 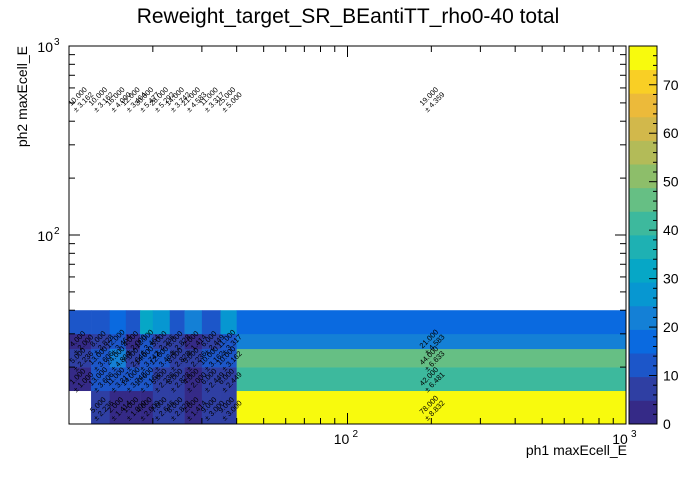 I want to click on colorbar: 0 10 20 30 40 50 60 70, so click(x=653, y=238).